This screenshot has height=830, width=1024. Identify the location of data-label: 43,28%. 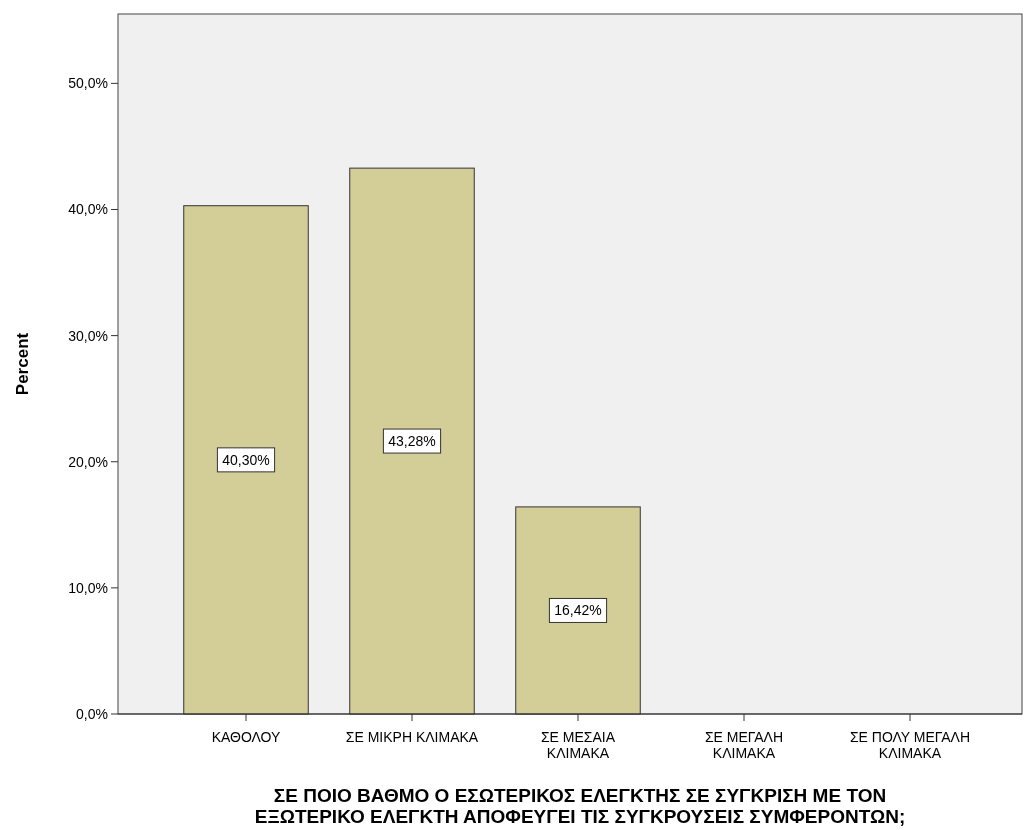
(412, 441).